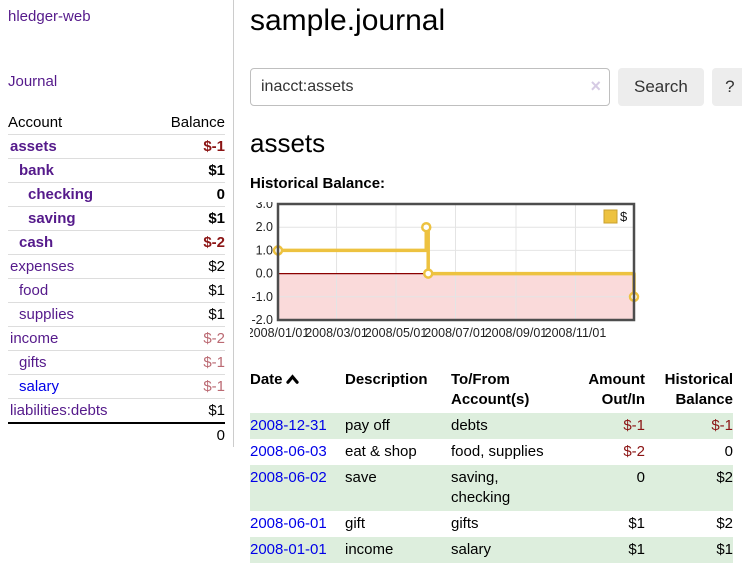  Describe the element at coordinates (116, 314) in the screenshot. I see `account-row: supplies $1` at that location.